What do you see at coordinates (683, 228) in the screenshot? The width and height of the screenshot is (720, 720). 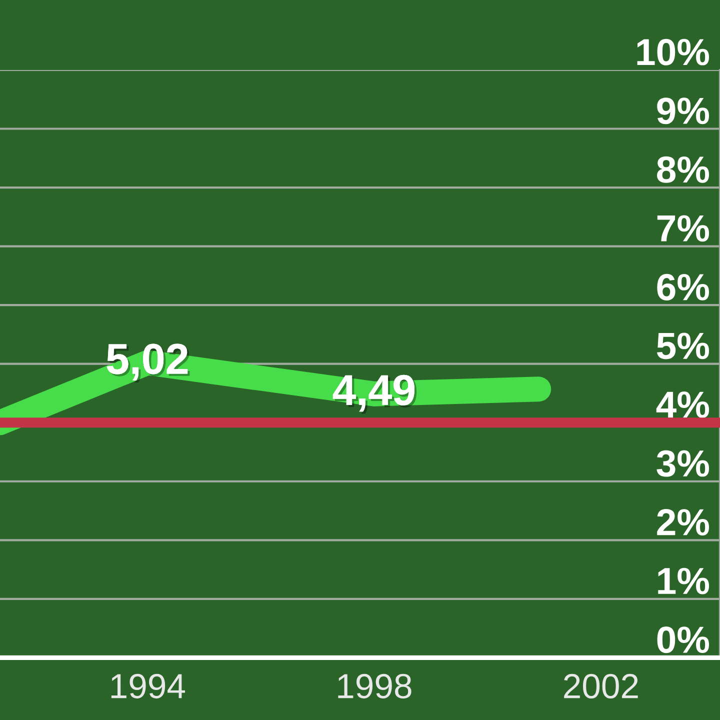 I see `y-tick-label: 7%` at bounding box center [683, 228].